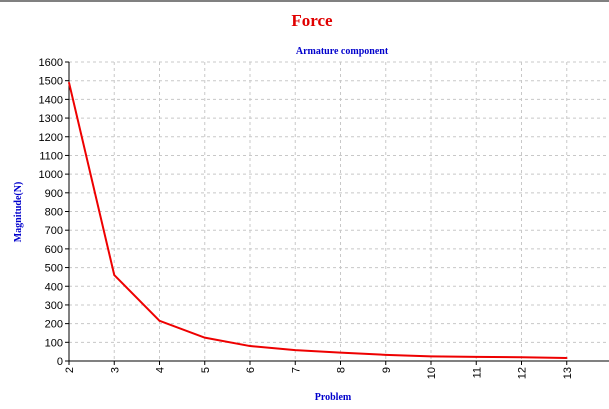 The height and width of the screenshot is (409, 609). What do you see at coordinates (54, 269) in the screenshot?
I see `y-tick-label: 500` at bounding box center [54, 269].